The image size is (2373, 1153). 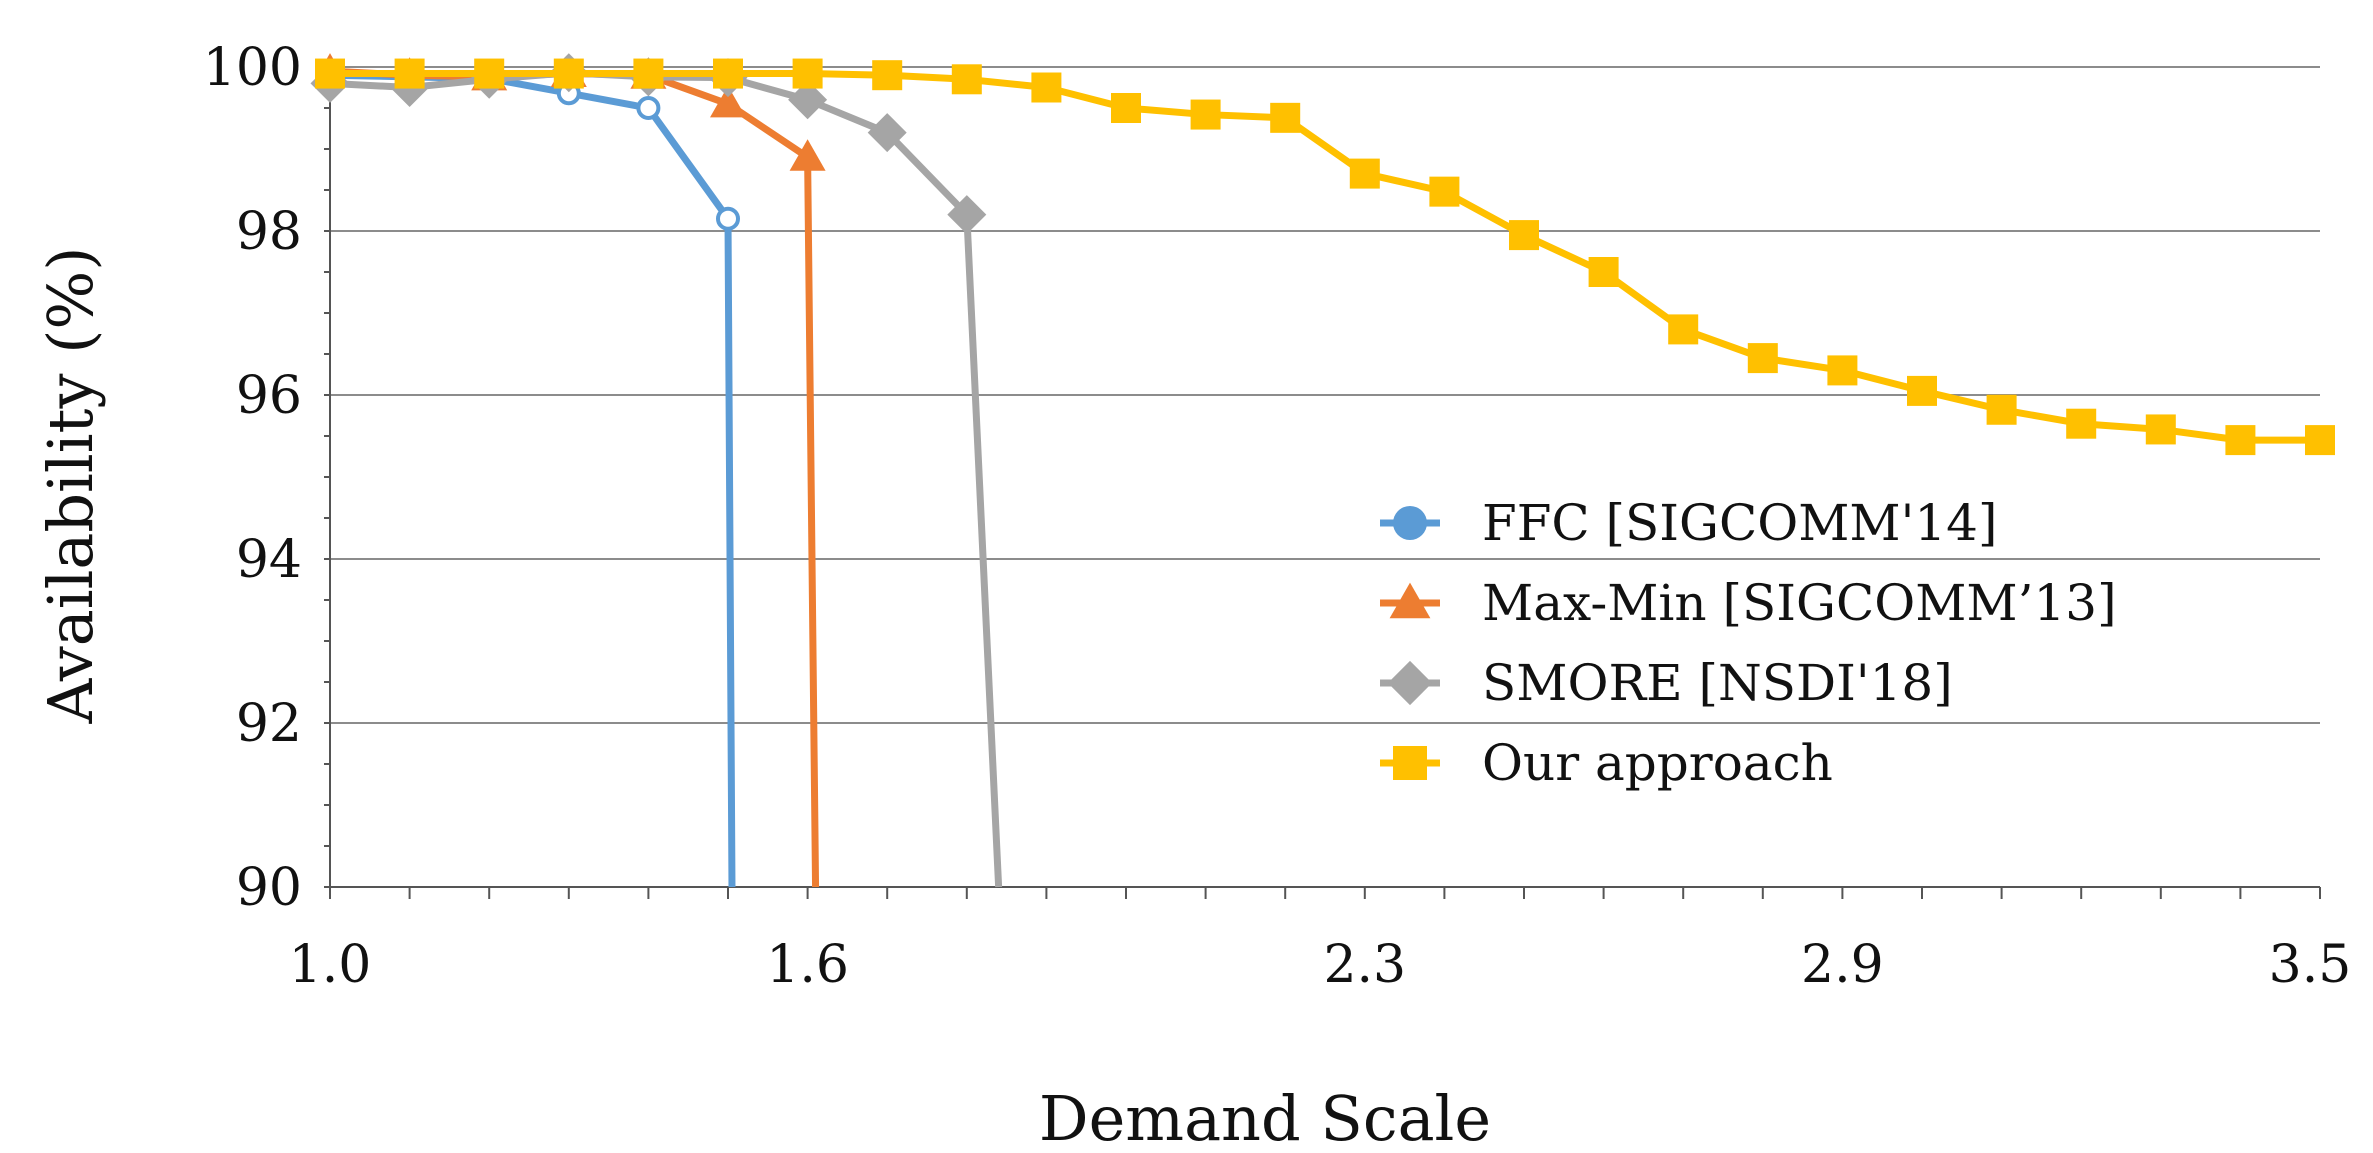 I want to click on legend-label: Our approach, so click(x=1657, y=763).